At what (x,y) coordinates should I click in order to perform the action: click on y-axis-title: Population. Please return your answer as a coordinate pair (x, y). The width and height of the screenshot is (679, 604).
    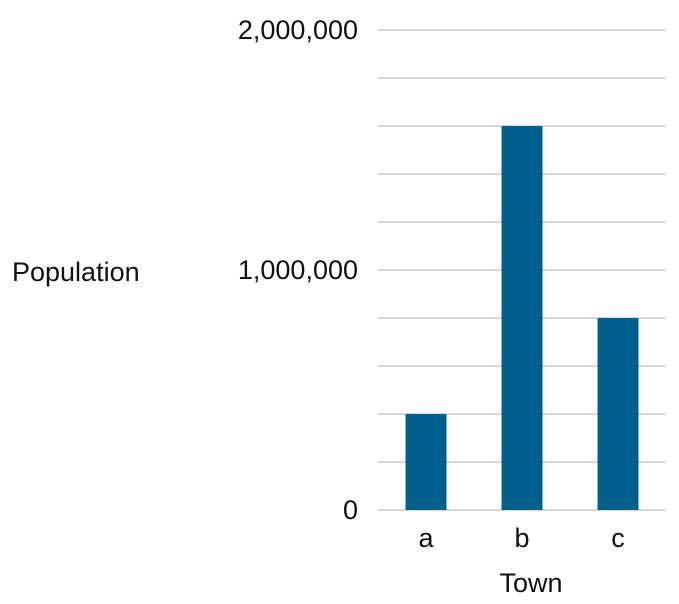
    Looking at the image, I should click on (76, 272).